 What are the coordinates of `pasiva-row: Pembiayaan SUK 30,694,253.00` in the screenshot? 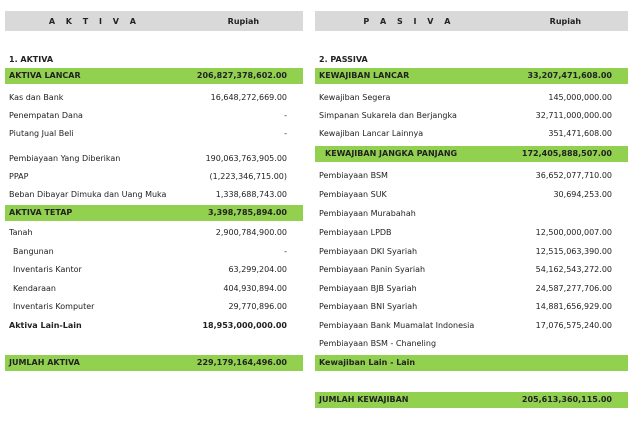 It's located at (471, 195).